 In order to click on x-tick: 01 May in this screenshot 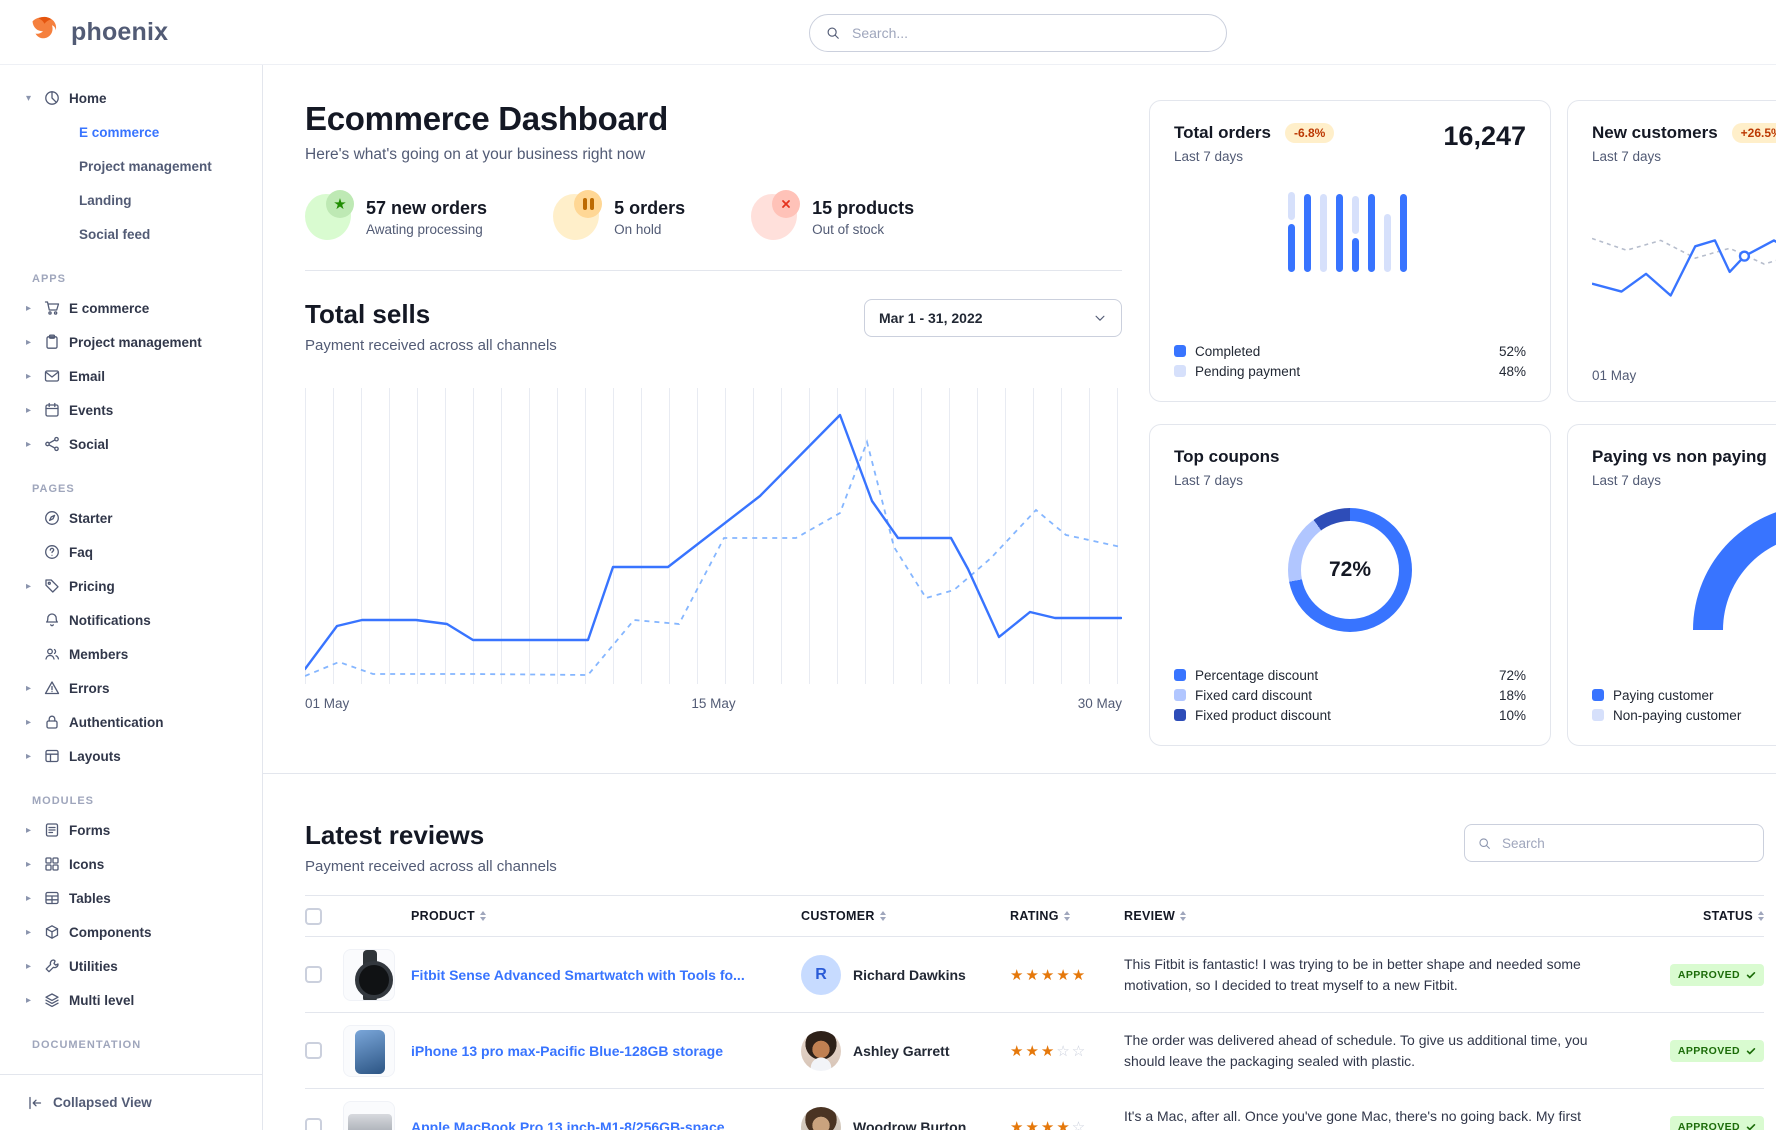, I will do `click(327, 703)`.